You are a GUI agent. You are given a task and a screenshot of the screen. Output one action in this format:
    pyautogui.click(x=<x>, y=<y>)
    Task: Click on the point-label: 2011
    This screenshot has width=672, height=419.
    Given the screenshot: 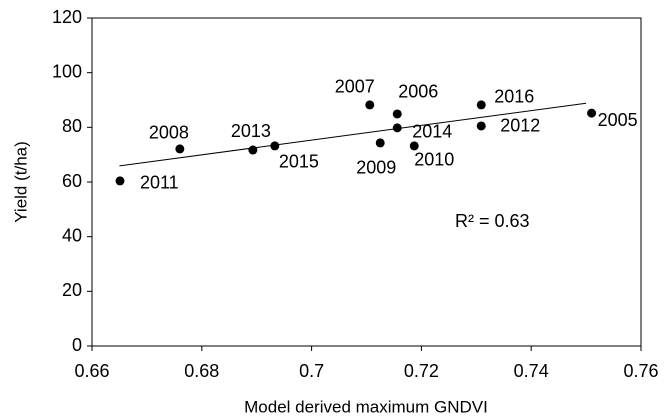 What is the action you would take?
    pyautogui.click(x=159, y=183)
    